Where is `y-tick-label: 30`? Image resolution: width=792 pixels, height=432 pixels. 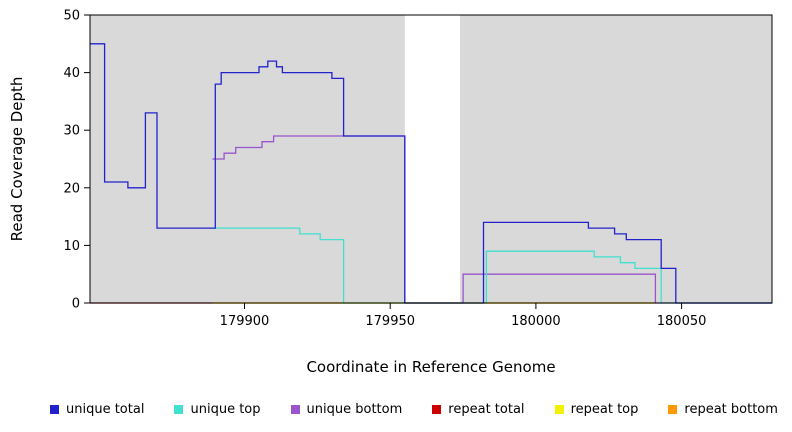
y-tick-label: 30 is located at coordinates (71, 131).